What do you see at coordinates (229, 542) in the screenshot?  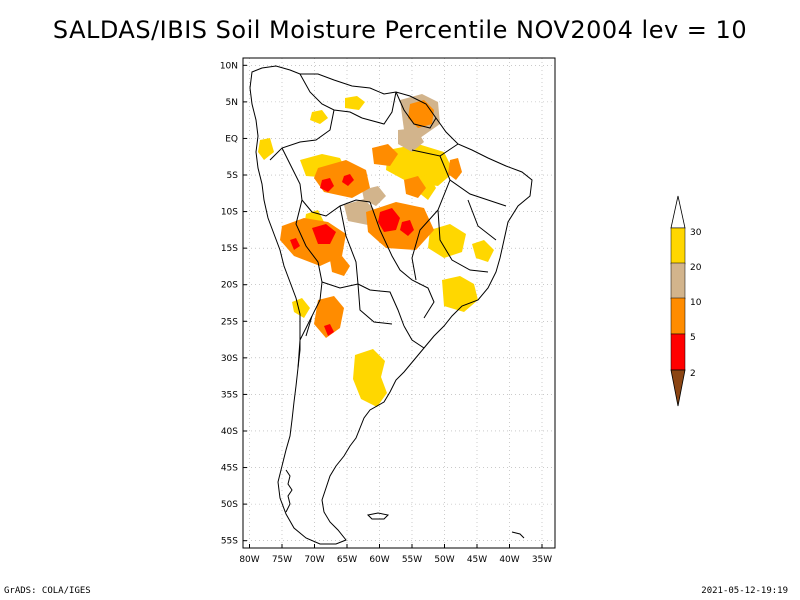 I see `lat-label: 55S` at bounding box center [229, 542].